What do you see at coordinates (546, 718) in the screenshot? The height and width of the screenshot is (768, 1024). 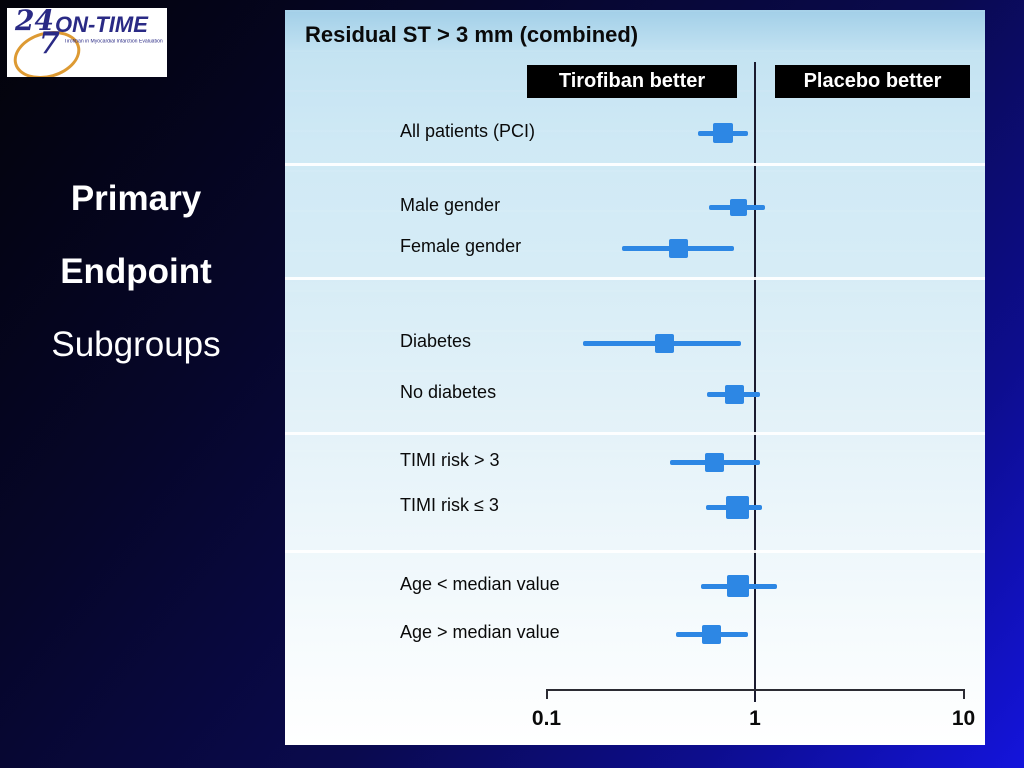 I see `x-axis-tick-label: 0.1` at bounding box center [546, 718].